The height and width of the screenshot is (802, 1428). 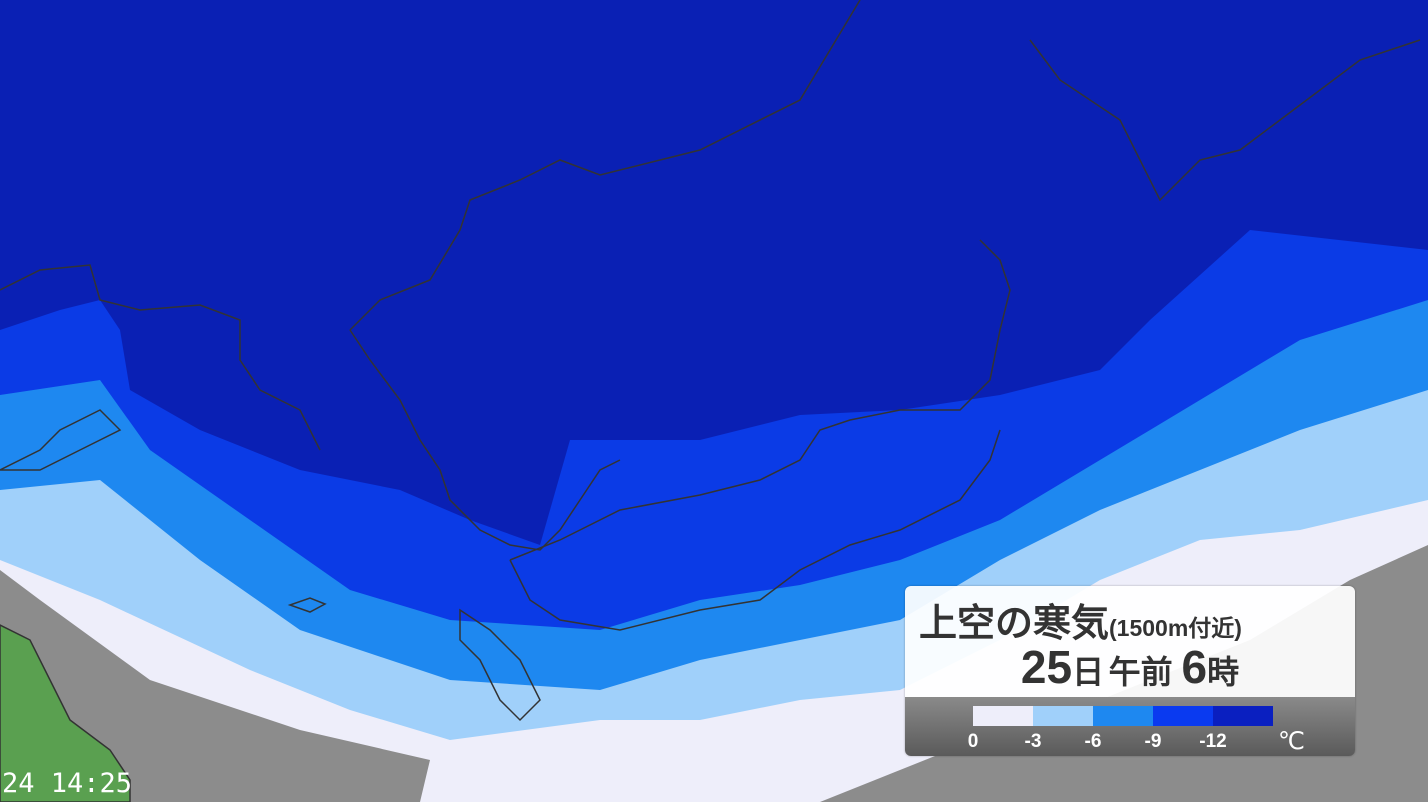 I want to click on legend-title: 上空の寒気(1500m付近), so click(x=1080, y=619).